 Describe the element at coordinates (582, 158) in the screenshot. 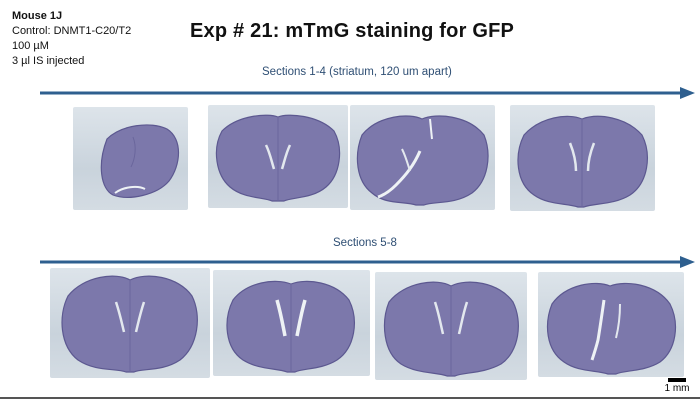

I see `section-4-image` at that location.